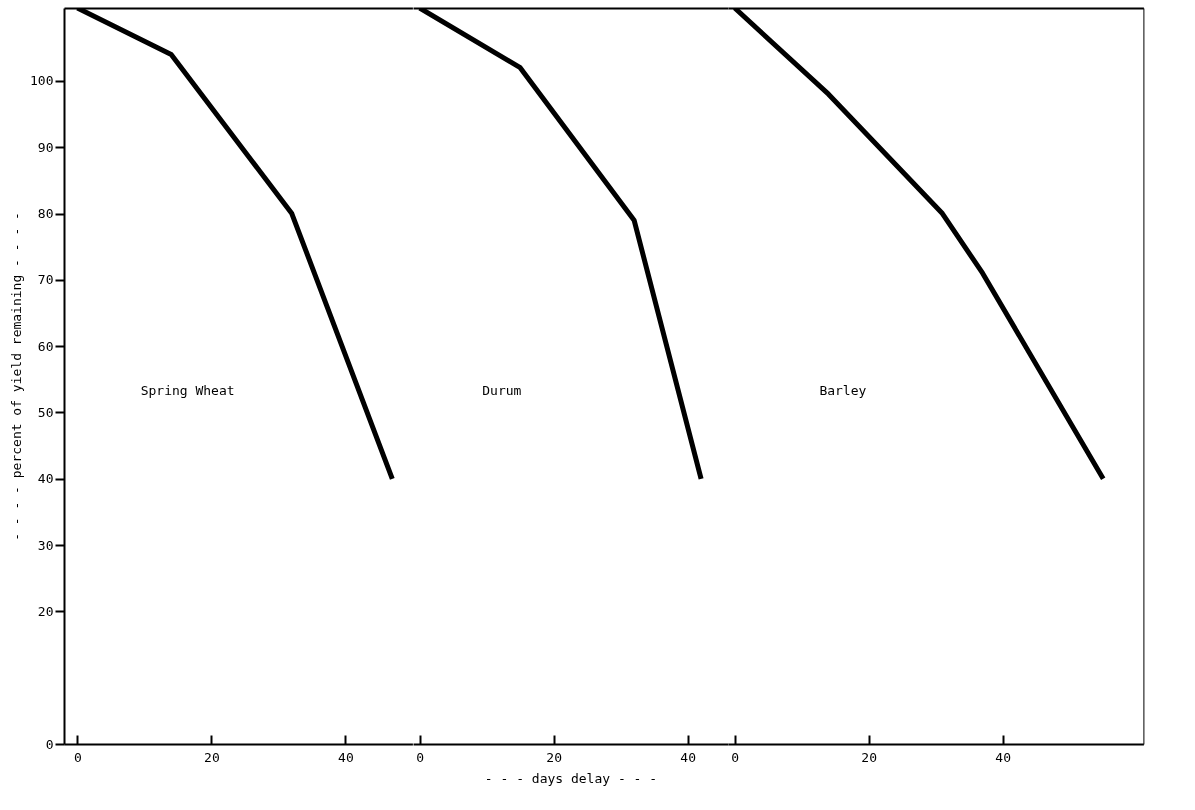  I want to click on y-tick-label: 50, so click(45, 412).